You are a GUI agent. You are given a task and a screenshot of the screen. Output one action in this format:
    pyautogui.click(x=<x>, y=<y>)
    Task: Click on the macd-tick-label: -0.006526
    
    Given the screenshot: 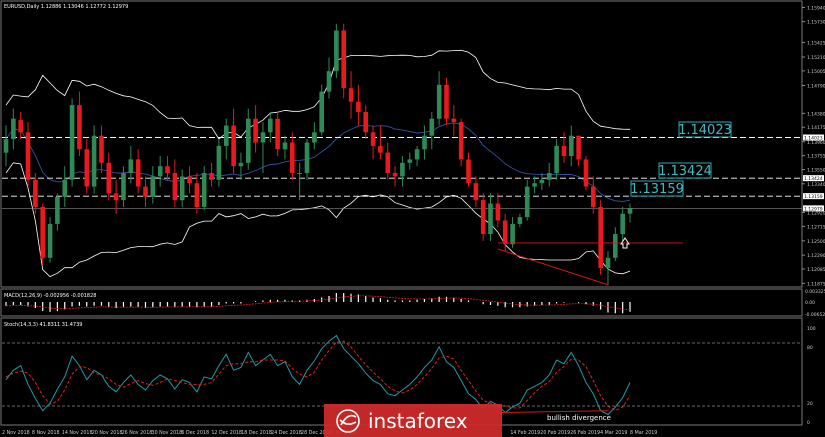 What is the action you would take?
    pyautogui.click(x=815, y=315)
    